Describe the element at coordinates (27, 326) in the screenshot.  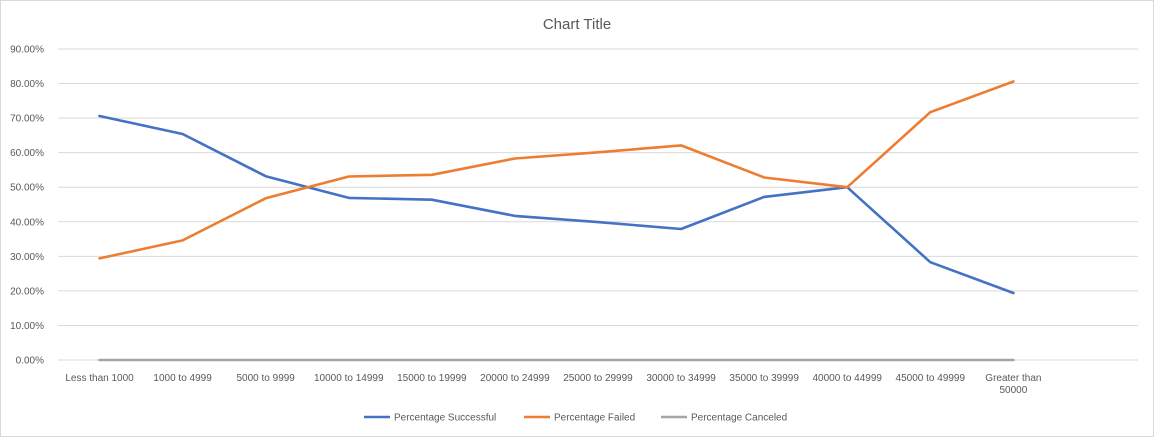
I see `y-tick-label: 10.00%` at that location.